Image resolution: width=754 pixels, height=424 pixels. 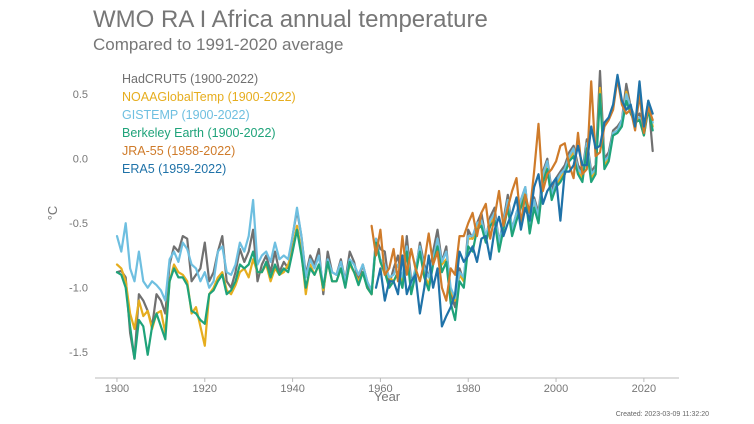 What do you see at coordinates (380, 389) in the screenshot?
I see `x-tick-label: 1960` at bounding box center [380, 389].